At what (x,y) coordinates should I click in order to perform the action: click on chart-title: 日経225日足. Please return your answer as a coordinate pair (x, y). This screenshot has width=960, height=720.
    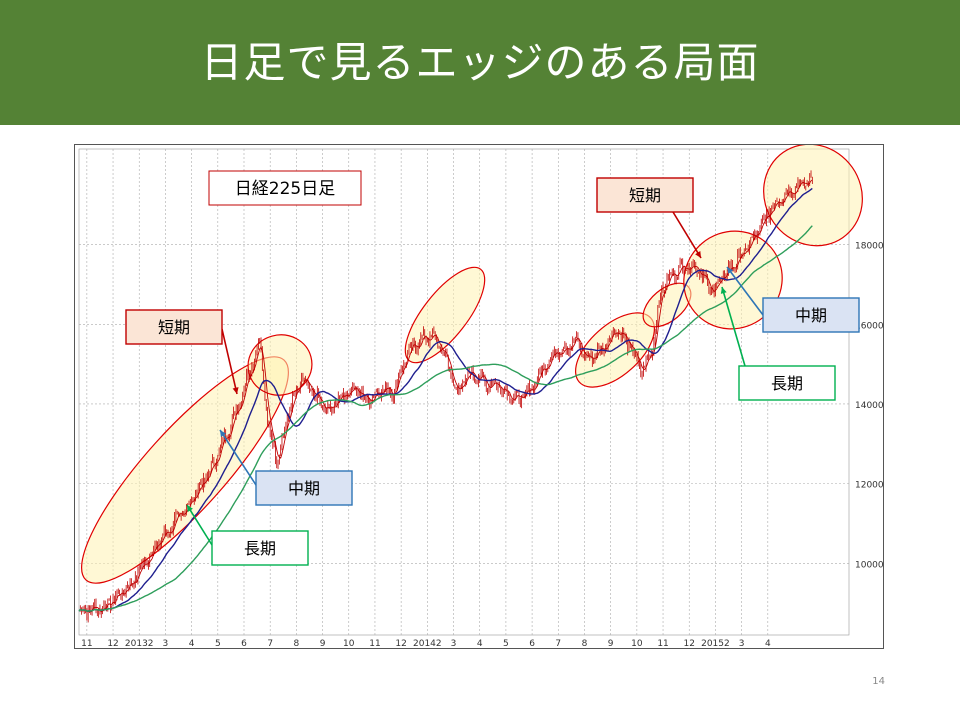
    Looking at the image, I should click on (285, 189).